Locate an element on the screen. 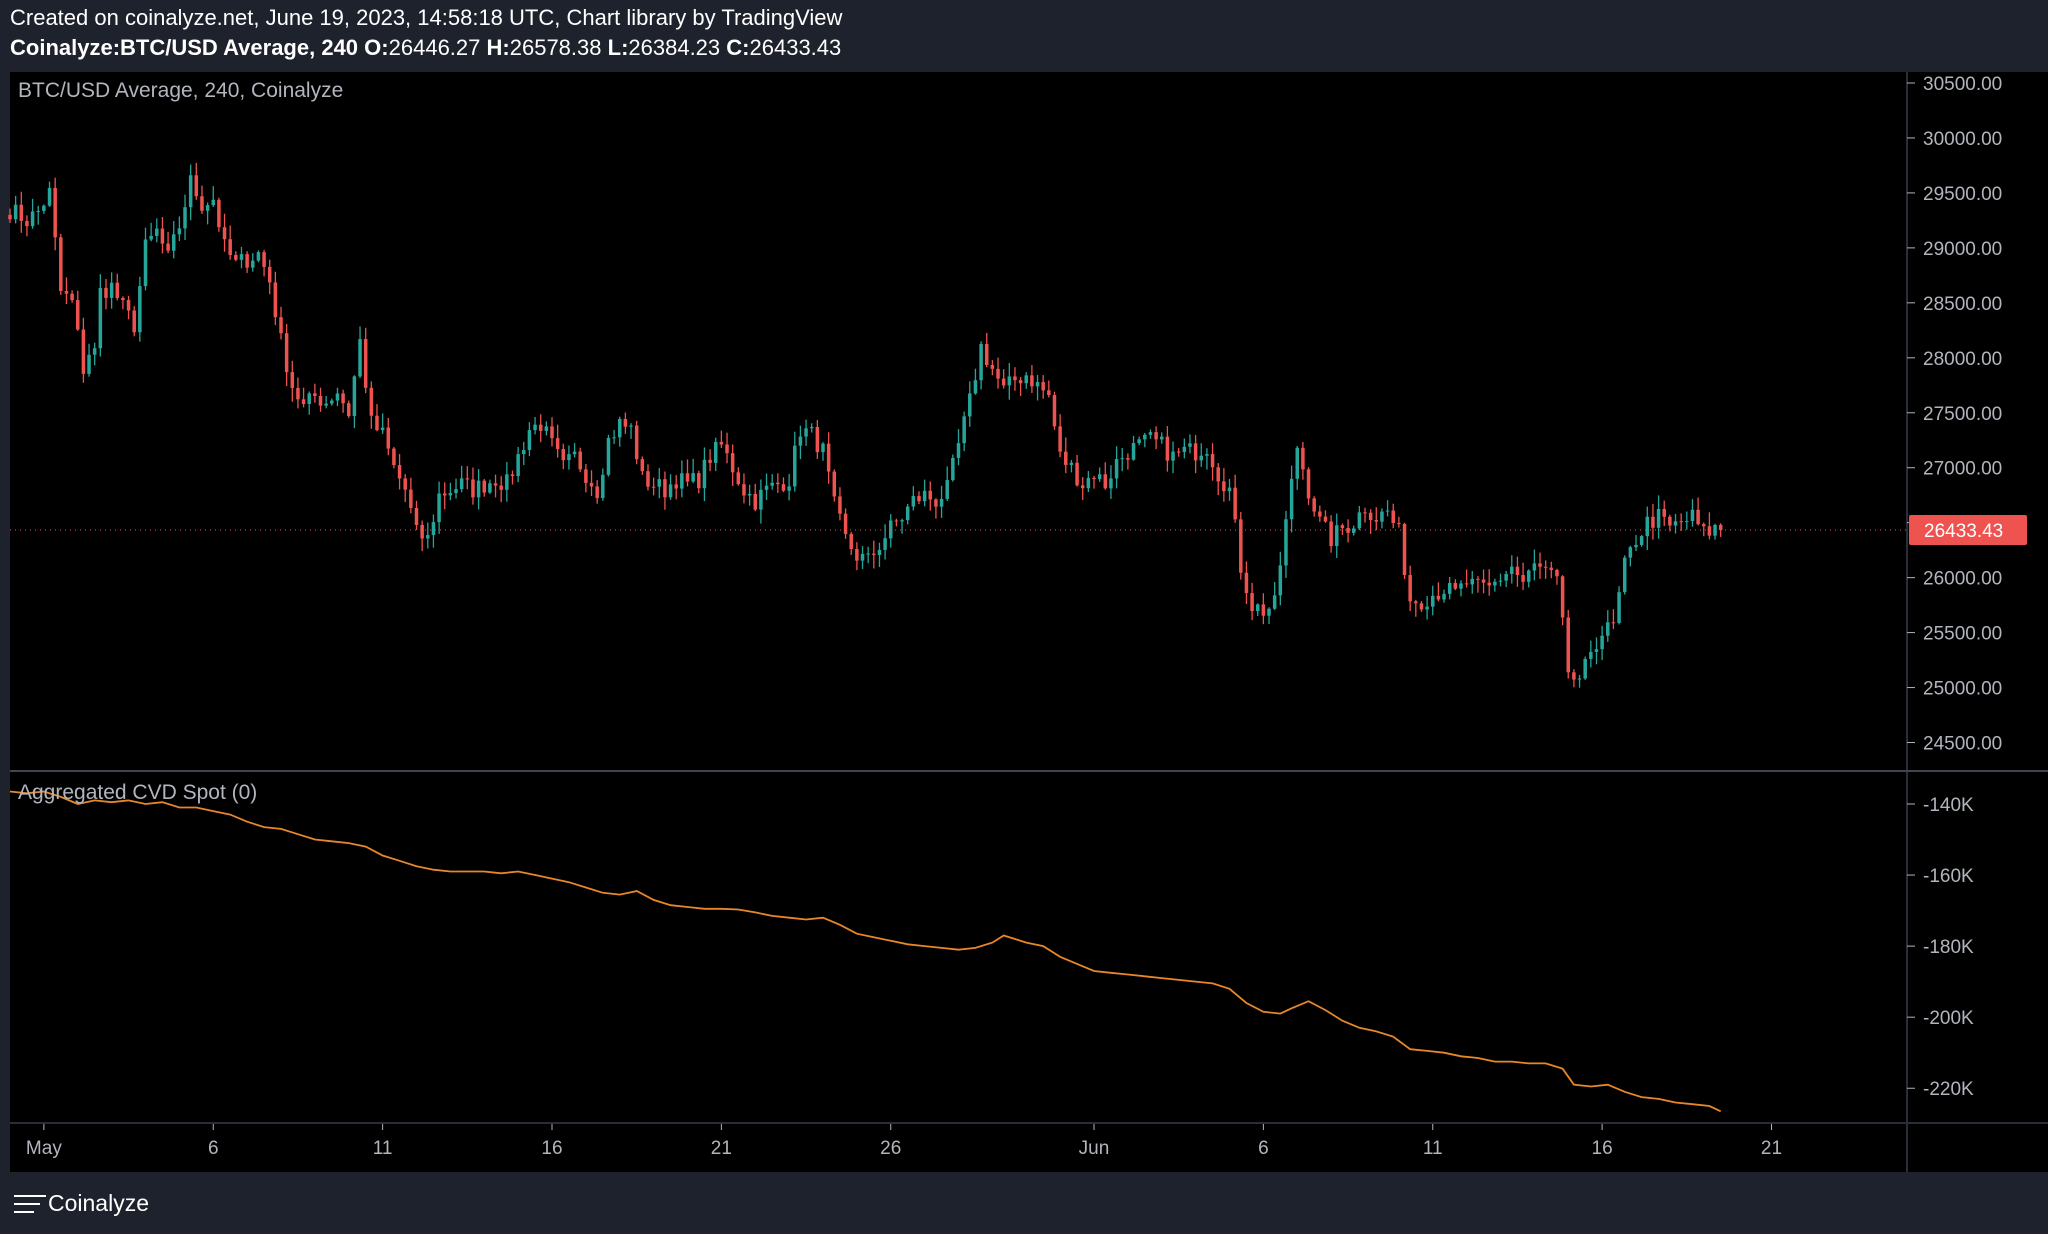 The image size is (2048, 1234). time-tick-label: 6 is located at coordinates (1263, 1148).